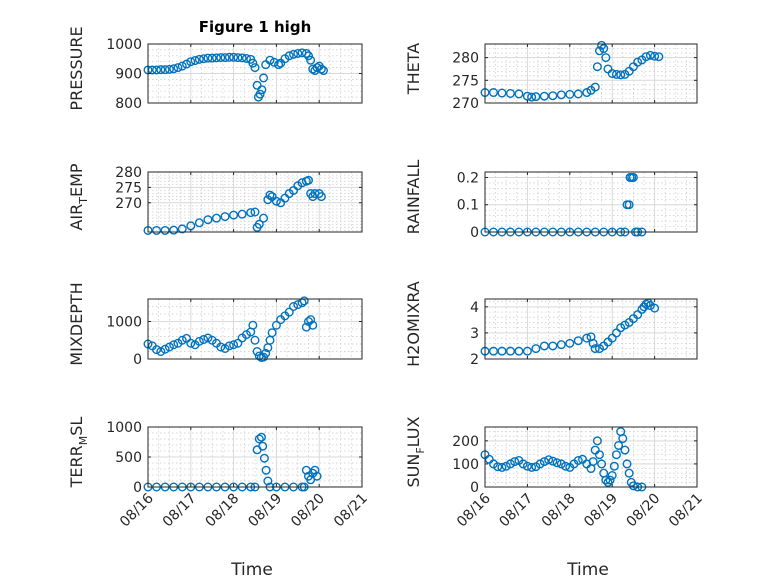 The width and height of the screenshot is (778, 583). What do you see at coordinates (415, 451) in the screenshot?
I see `y-axis-label: SUNFLUX` at bounding box center [415, 451].